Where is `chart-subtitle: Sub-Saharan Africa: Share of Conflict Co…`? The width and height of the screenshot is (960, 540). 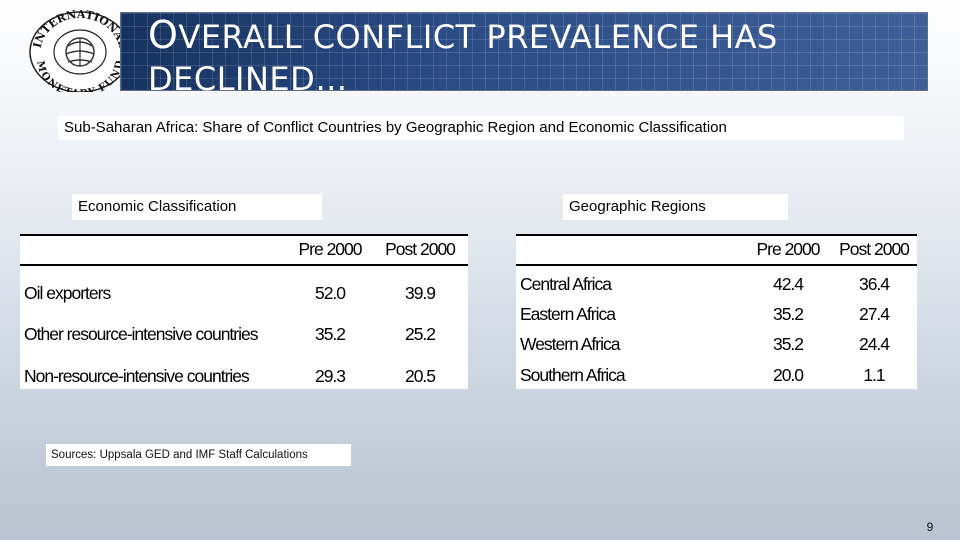
chart-subtitle: Sub-Saharan Africa: Share of Conflict Co… is located at coordinates (481, 128).